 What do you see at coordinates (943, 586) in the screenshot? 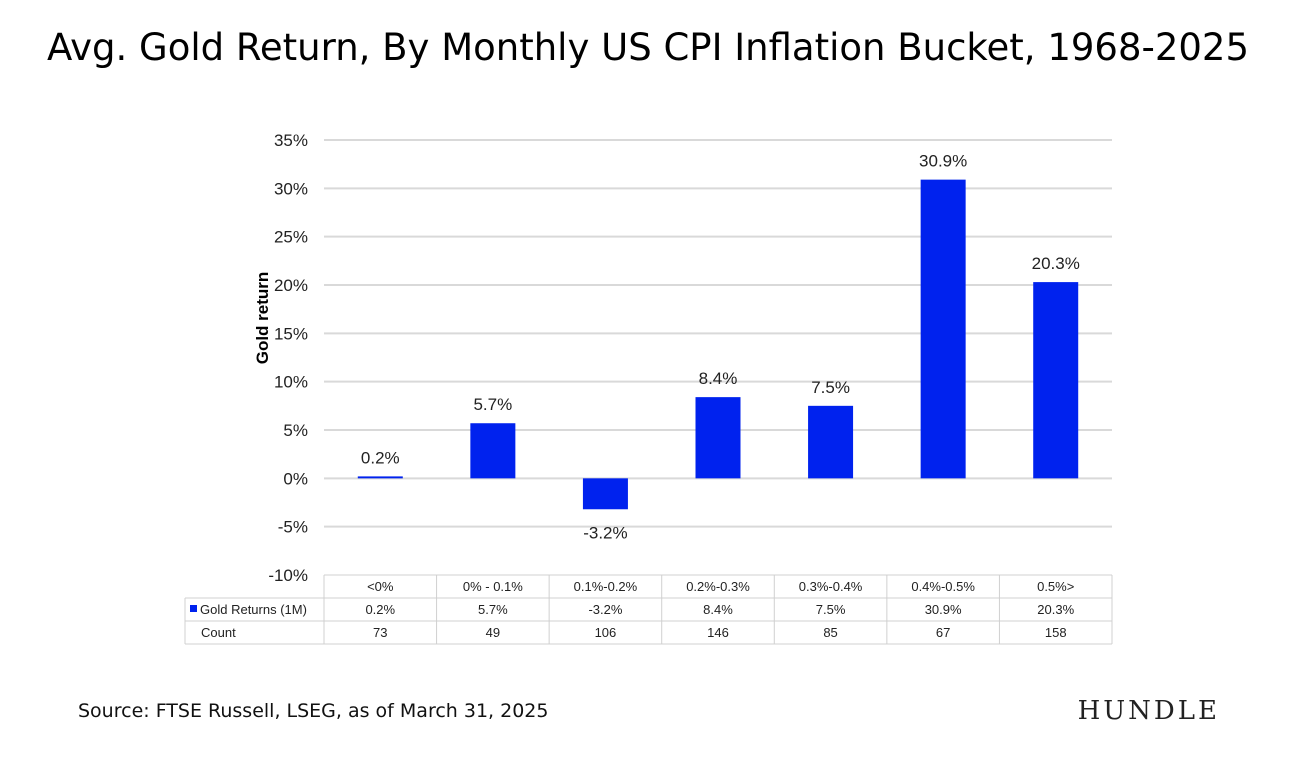
I see `x-tick-label: 0.4%-0.5%` at bounding box center [943, 586].